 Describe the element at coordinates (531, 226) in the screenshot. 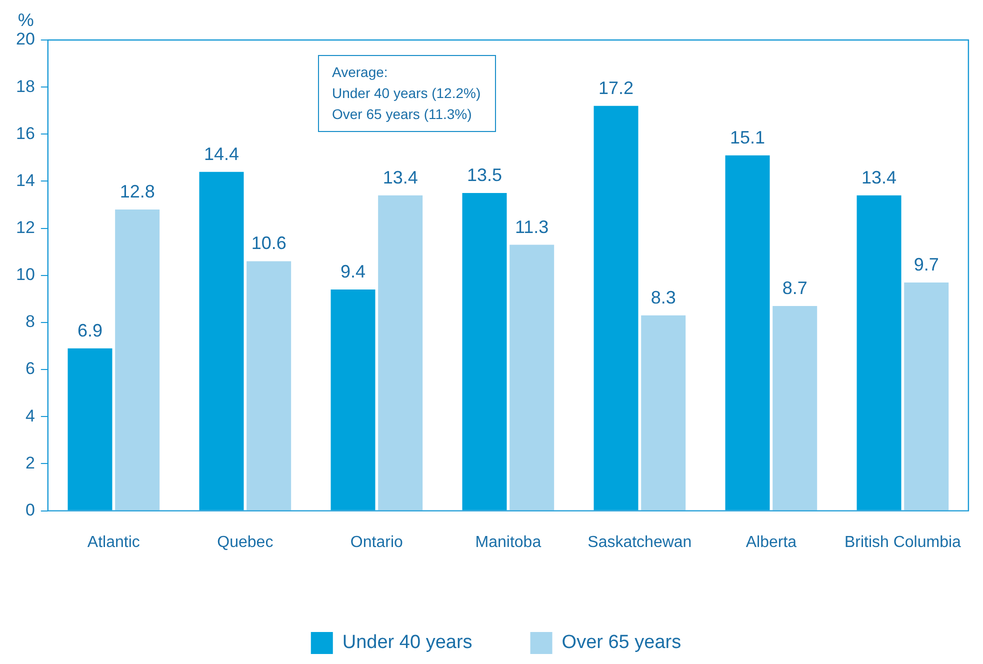

I see `data-label: 11.3` at that location.